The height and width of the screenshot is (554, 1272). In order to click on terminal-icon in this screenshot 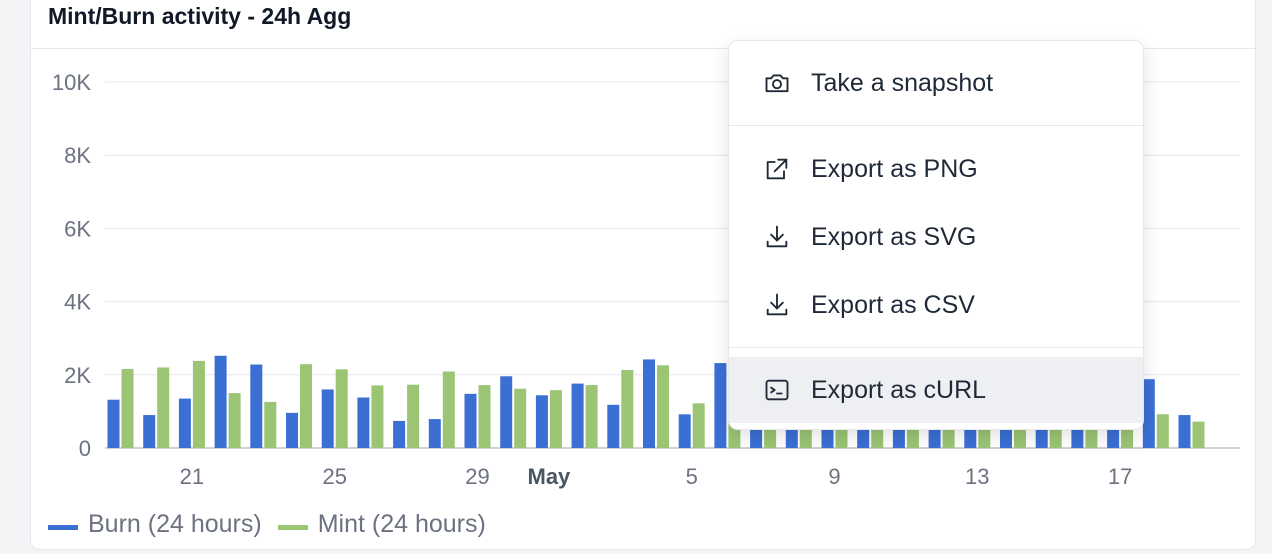, I will do `click(777, 390)`.